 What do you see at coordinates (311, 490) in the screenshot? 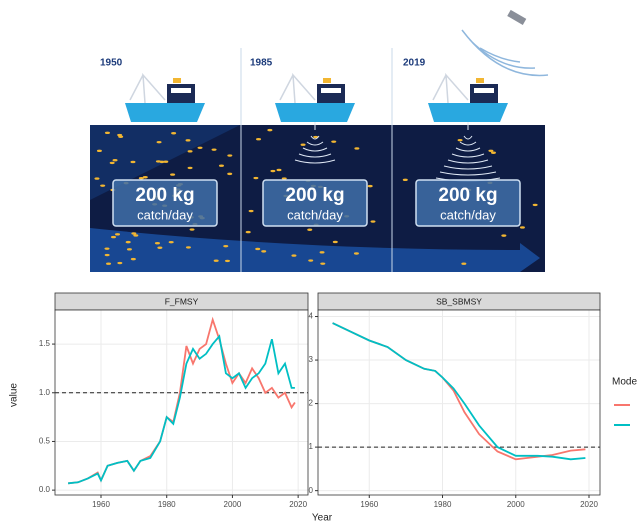
I see `y-tick-label: 0` at bounding box center [311, 490].